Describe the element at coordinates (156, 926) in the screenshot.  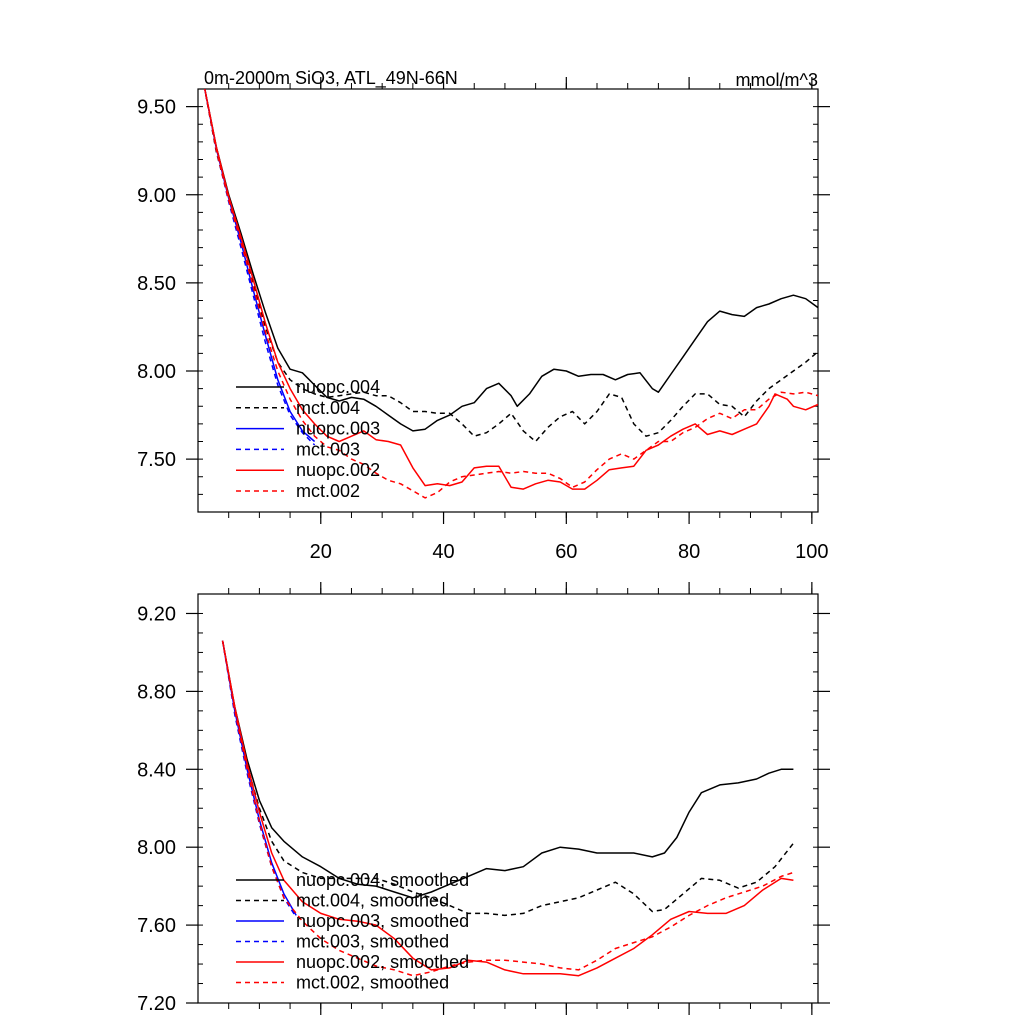
I see `y-tick-label: 7.60` at that location.